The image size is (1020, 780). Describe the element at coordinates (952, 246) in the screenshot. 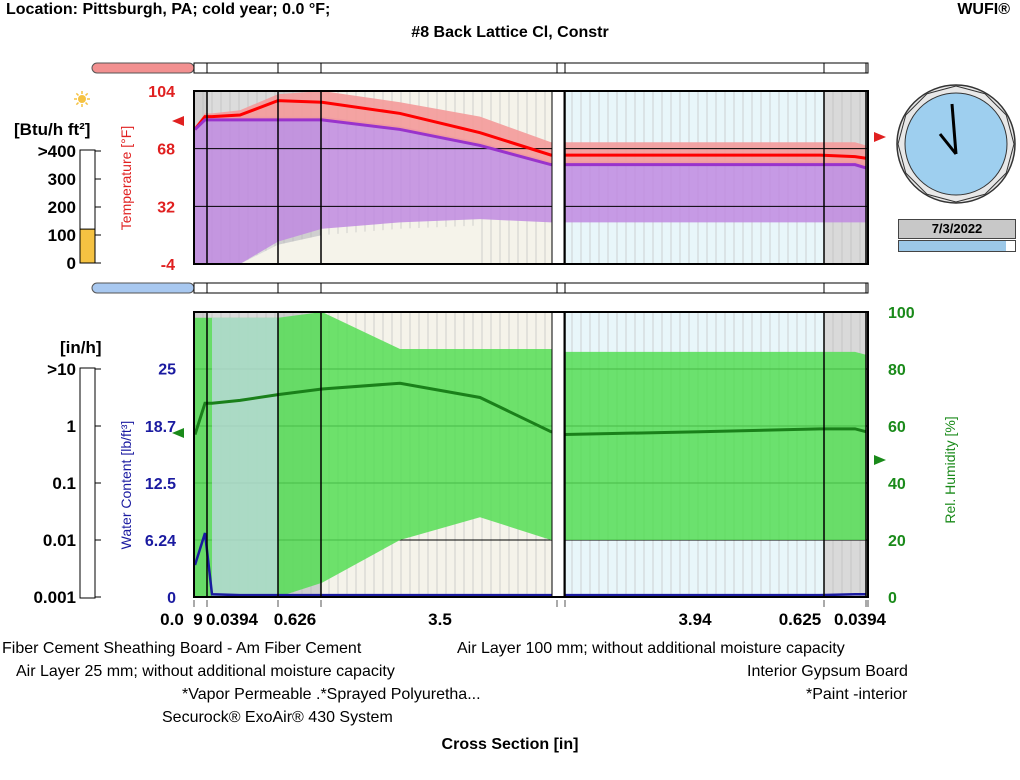

I see `year-progress-fill` at that location.